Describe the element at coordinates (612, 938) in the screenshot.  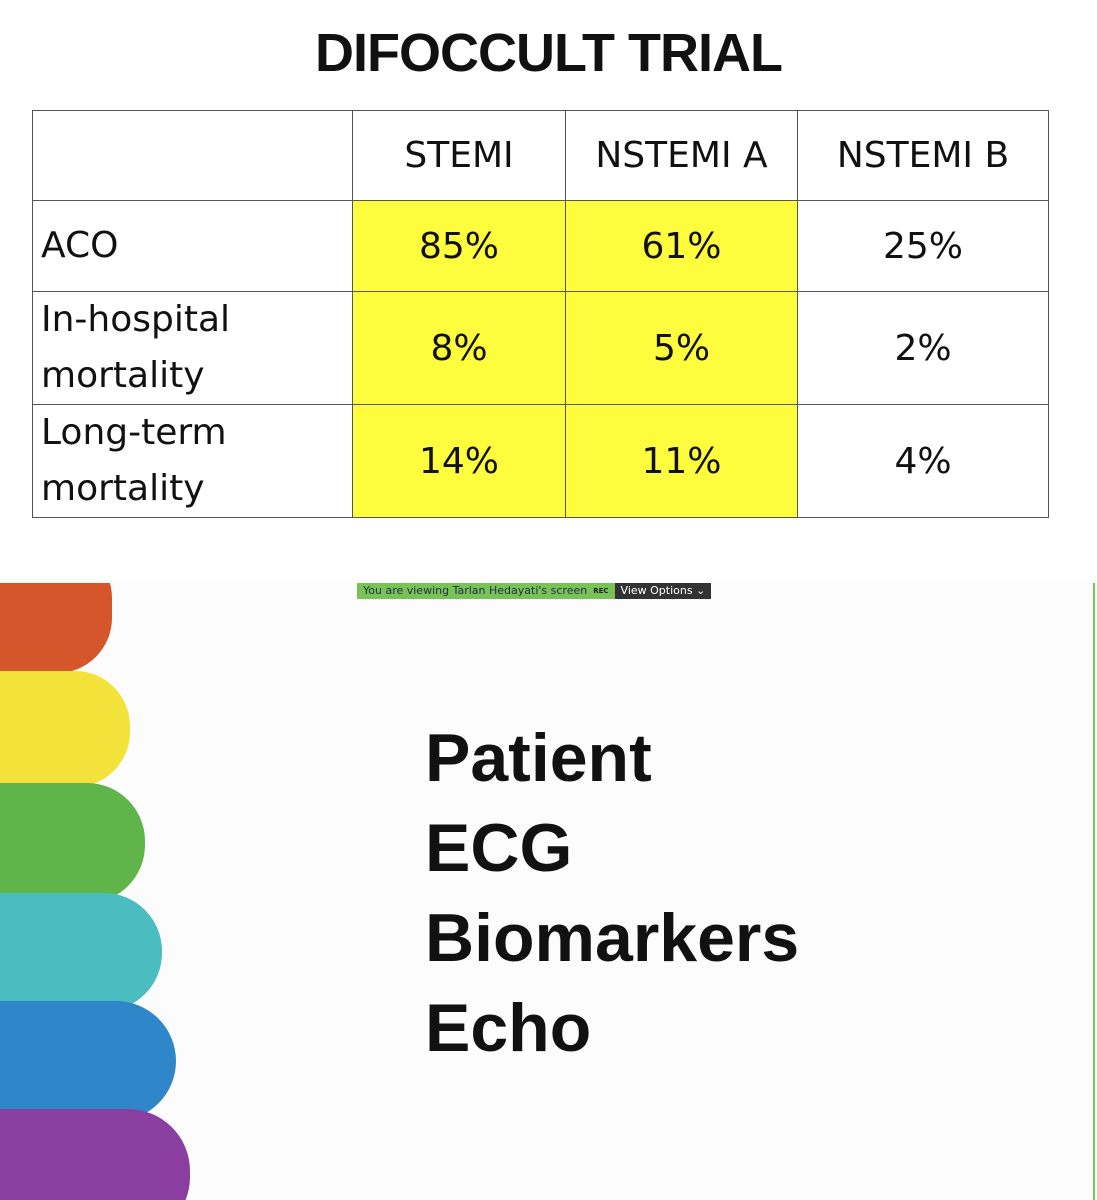
I see `item: Biomarkers` at that location.